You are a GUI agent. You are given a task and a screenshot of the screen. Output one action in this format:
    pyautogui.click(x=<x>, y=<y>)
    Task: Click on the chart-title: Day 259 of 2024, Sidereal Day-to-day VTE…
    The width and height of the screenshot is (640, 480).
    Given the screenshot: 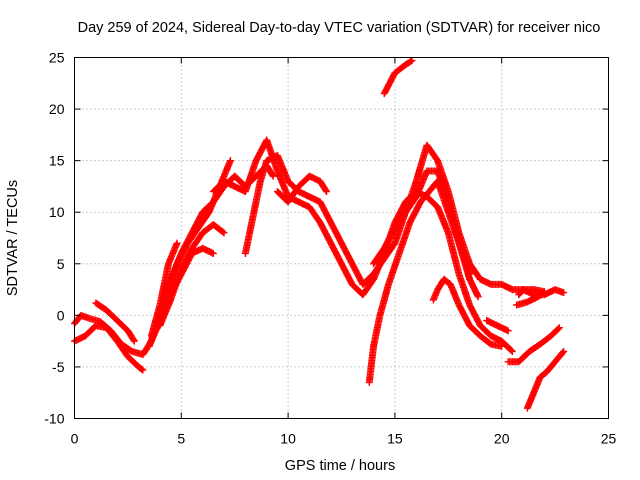 What is the action you would take?
    pyautogui.click(x=339, y=28)
    